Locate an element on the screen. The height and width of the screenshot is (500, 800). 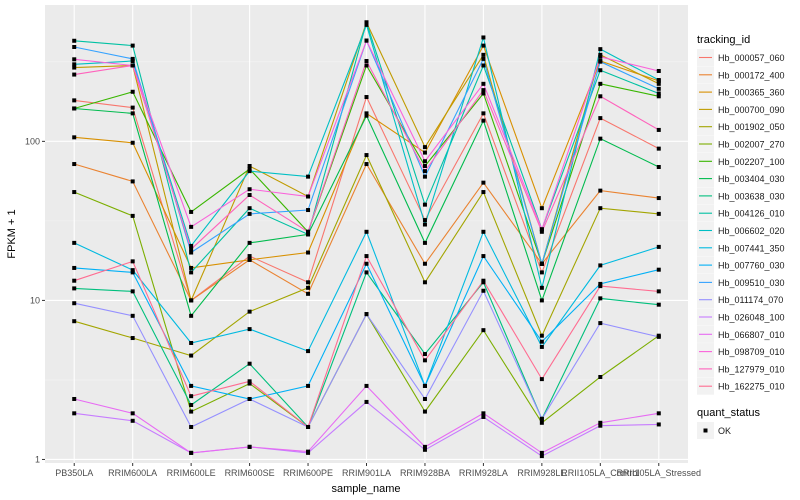
legend-label: Hb_007760_030 is located at coordinates (751, 266).